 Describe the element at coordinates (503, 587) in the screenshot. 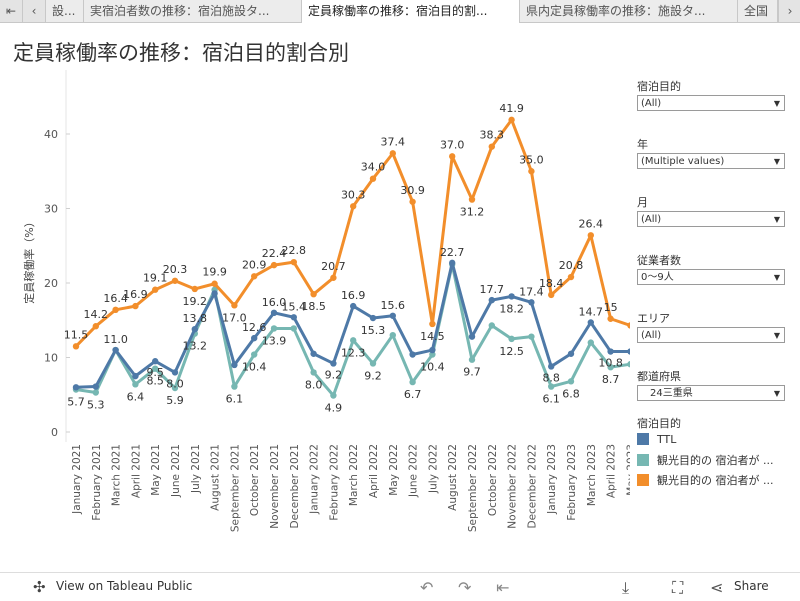

I see `revert-icon: ⇤` at that location.